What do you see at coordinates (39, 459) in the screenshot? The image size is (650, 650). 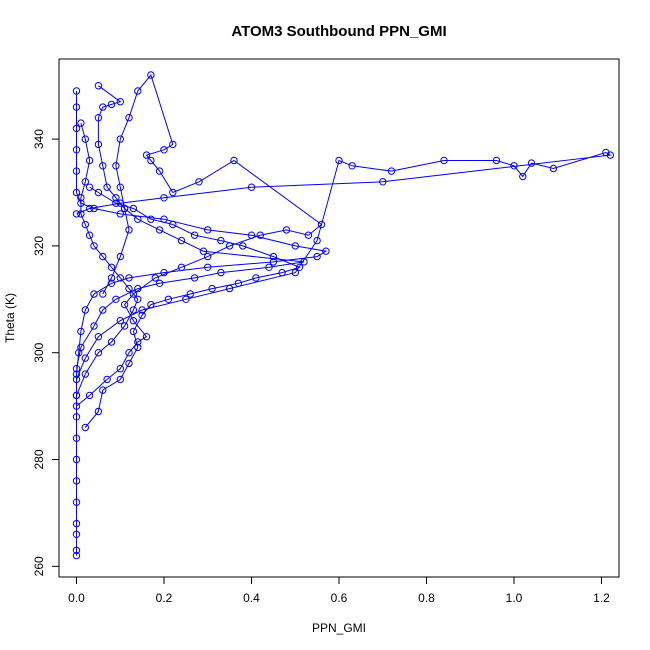 I see `y-tick-label: 280` at bounding box center [39, 459].